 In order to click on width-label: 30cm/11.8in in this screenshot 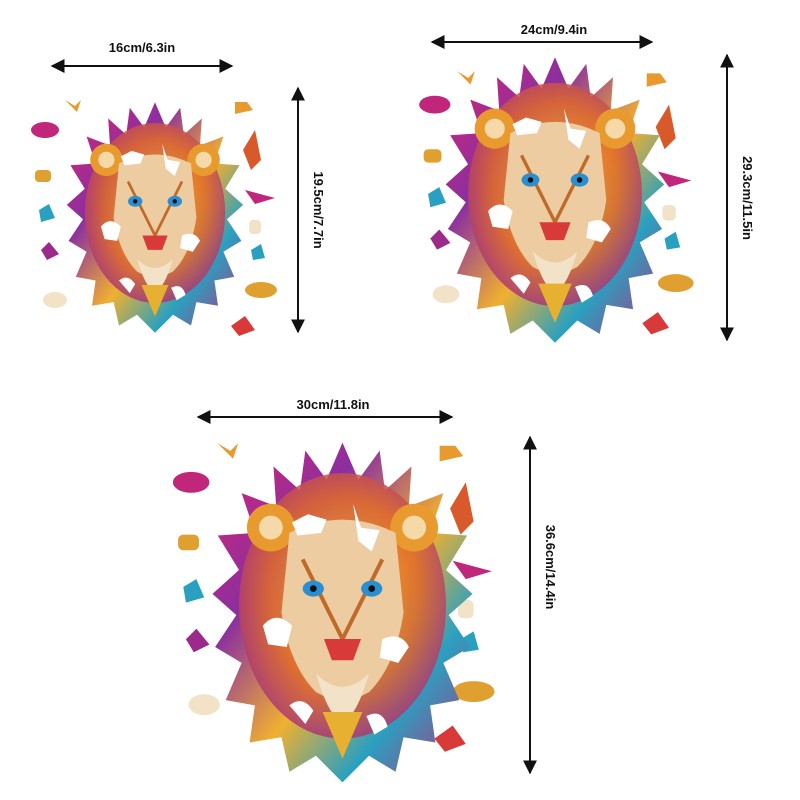, I will do `click(333, 404)`.